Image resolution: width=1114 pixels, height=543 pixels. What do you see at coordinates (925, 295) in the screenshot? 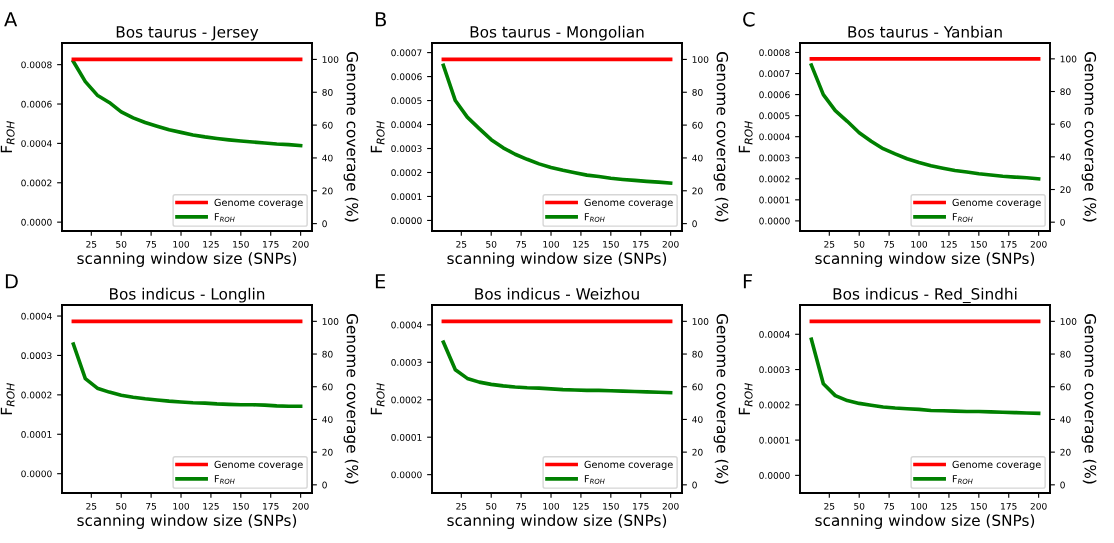
I see `chart-title: Bos indicus - Red_Sindhi` at bounding box center [925, 295].